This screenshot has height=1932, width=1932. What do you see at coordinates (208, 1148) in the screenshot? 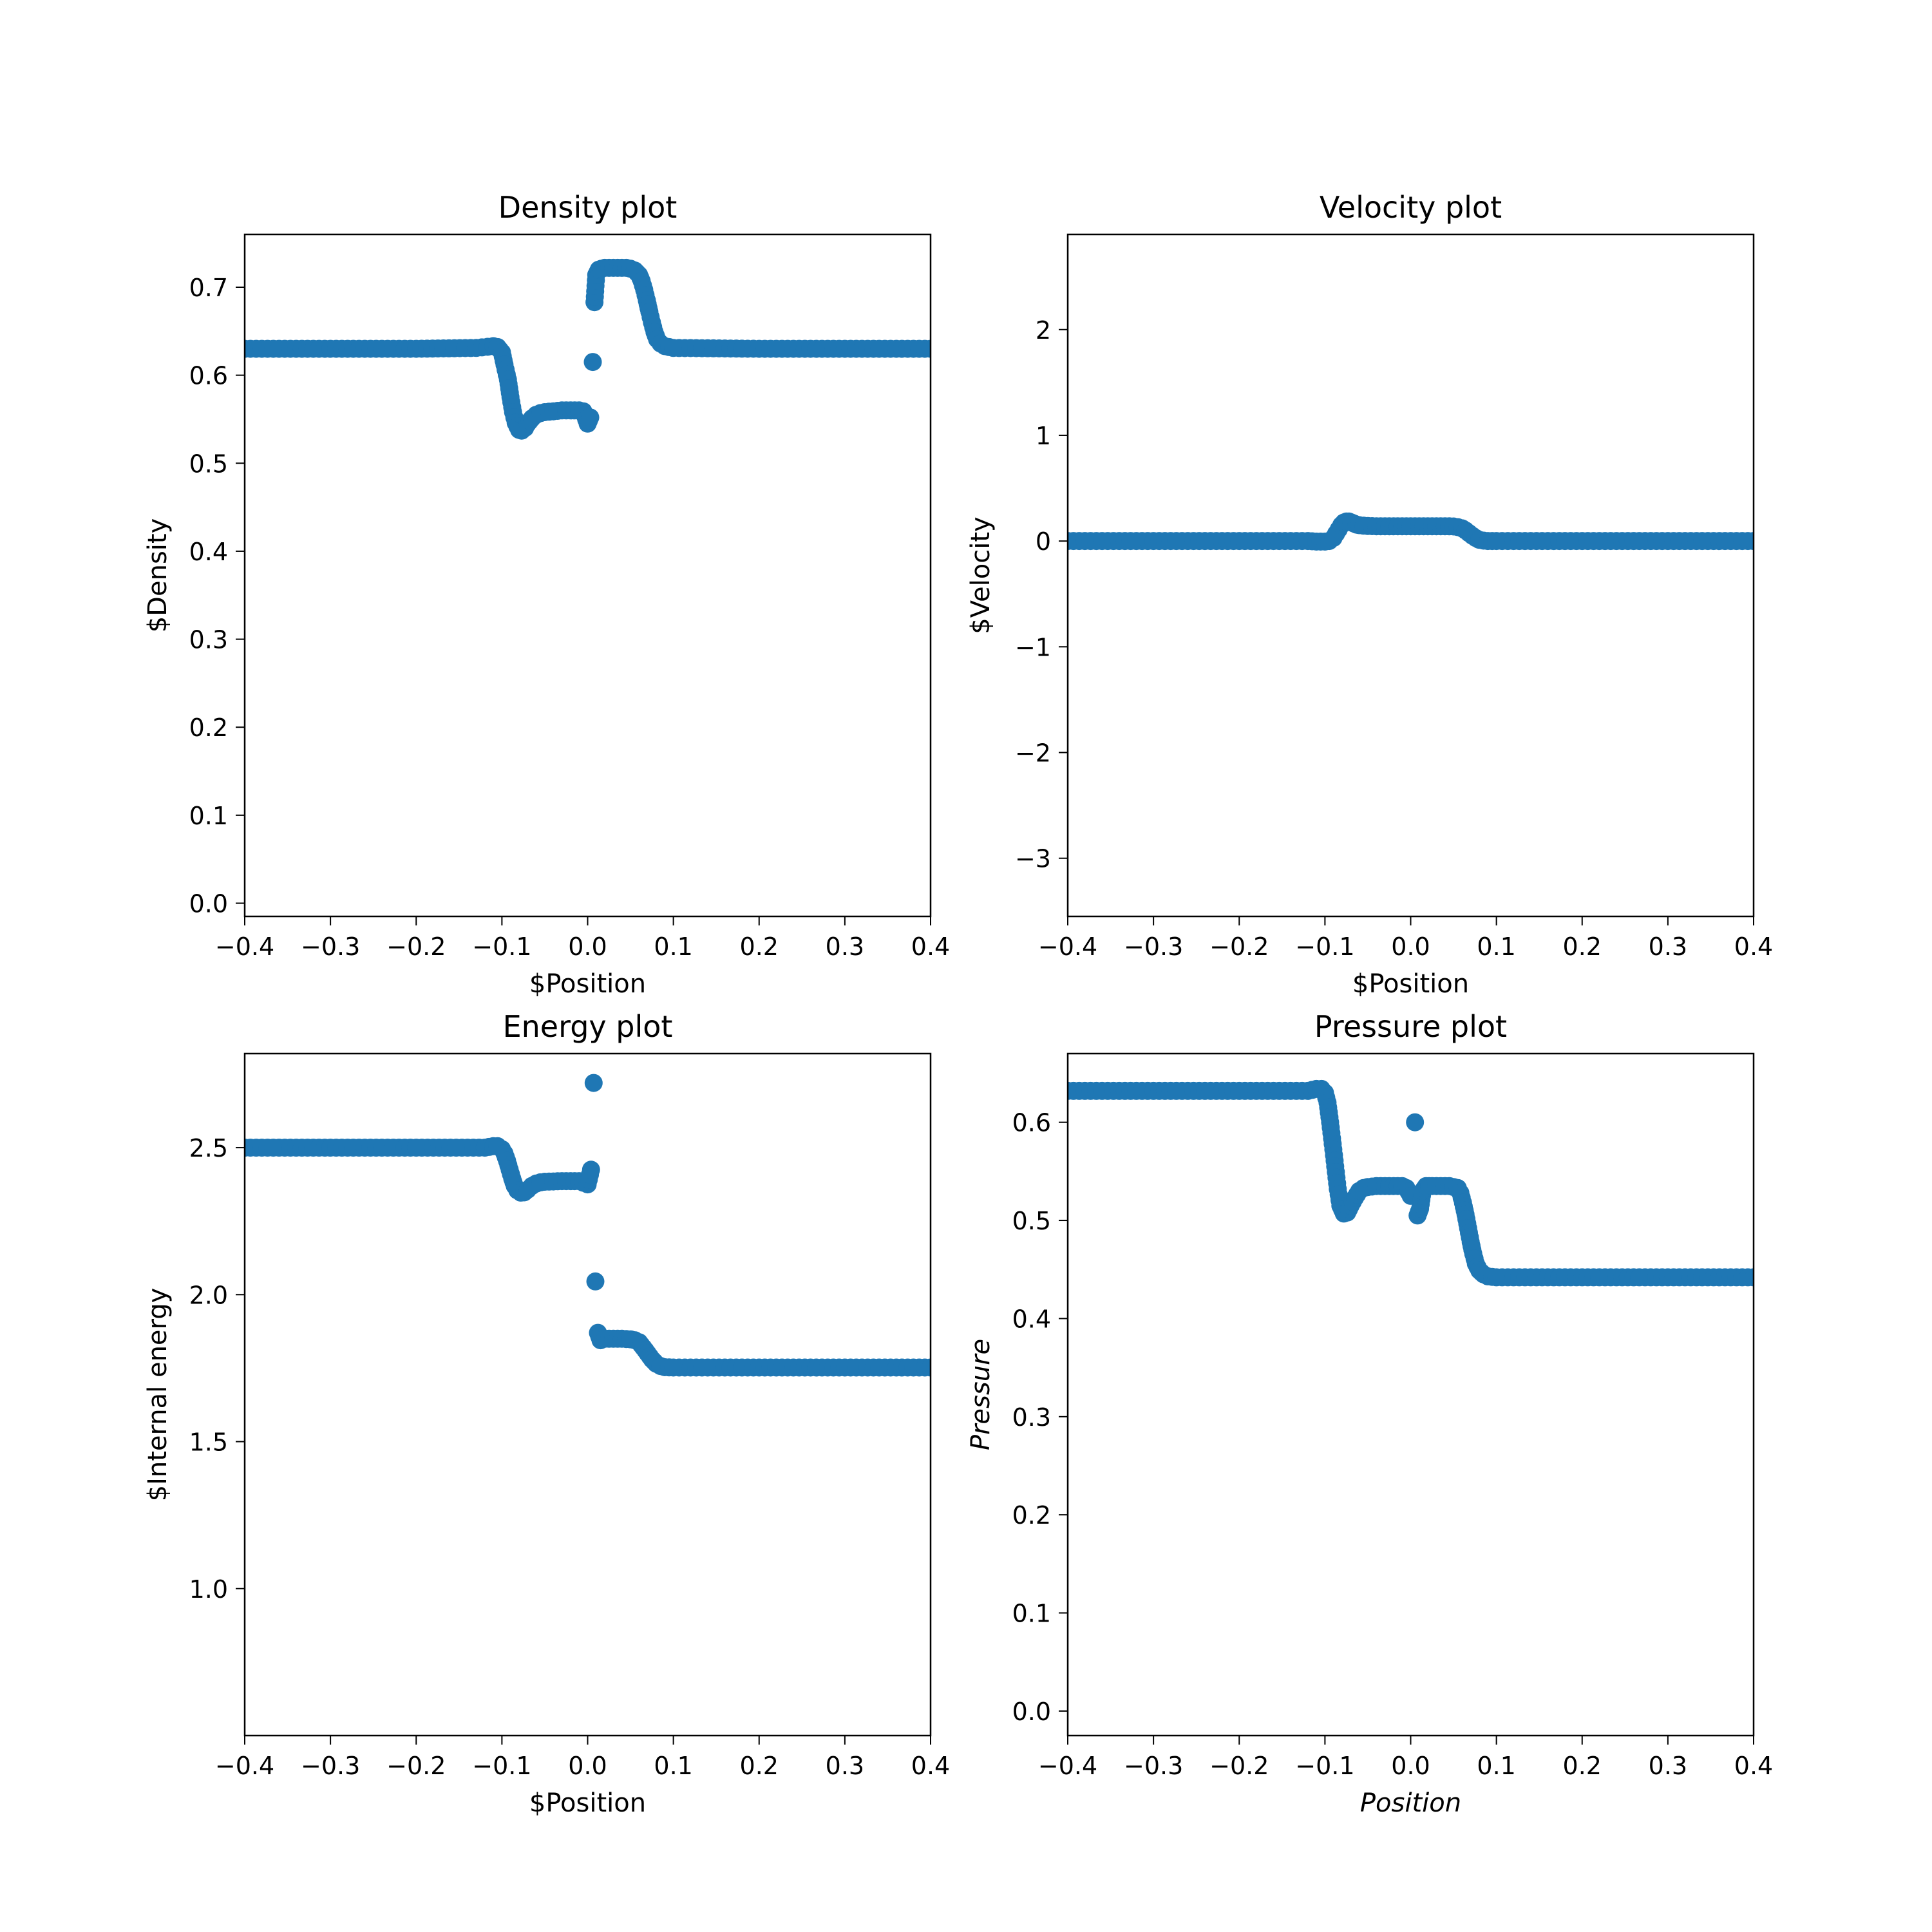
I see `energy-y-tick-label: 2.5` at bounding box center [208, 1148].